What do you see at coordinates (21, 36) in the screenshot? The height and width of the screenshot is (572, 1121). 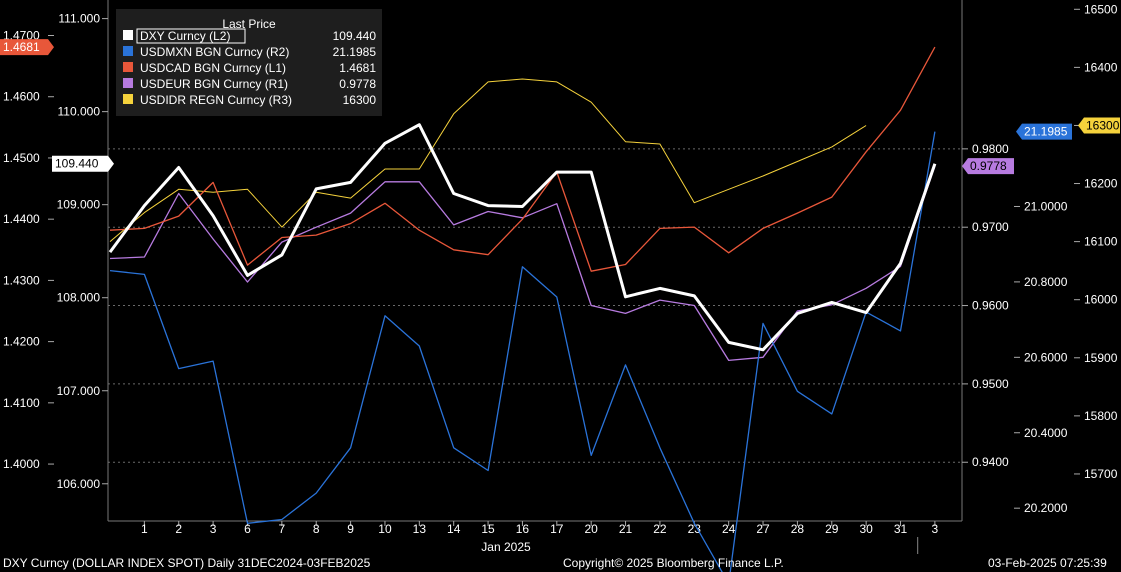 I see `tick-label-l1-0: 1.4700` at bounding box center [21, 36].